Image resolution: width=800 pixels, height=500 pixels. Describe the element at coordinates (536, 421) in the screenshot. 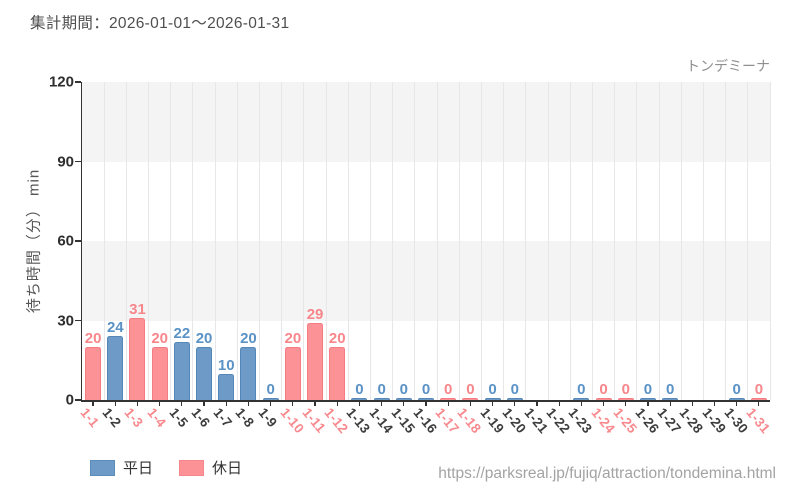

I see `x-tick-label-1-21: 1-21` at that location.